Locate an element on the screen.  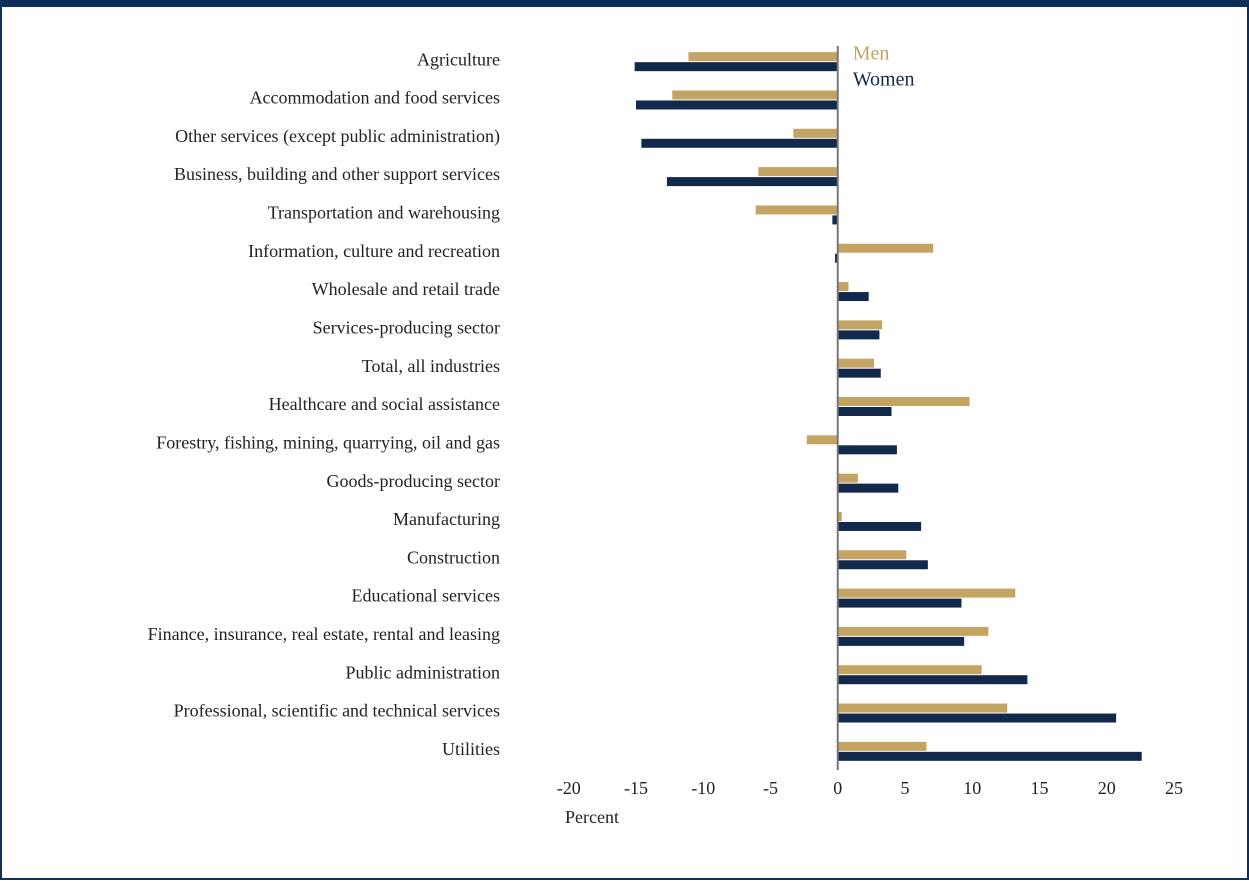
x-tick-label: -5 is located at coordinates (770, 788).